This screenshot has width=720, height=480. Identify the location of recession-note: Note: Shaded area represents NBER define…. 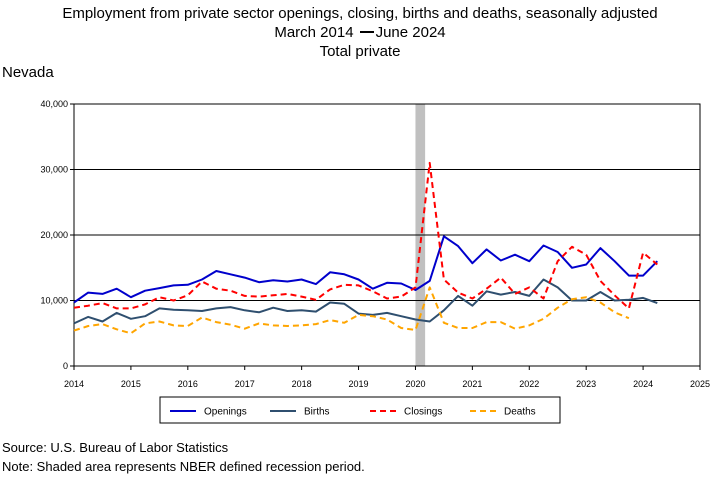
(183, 466).